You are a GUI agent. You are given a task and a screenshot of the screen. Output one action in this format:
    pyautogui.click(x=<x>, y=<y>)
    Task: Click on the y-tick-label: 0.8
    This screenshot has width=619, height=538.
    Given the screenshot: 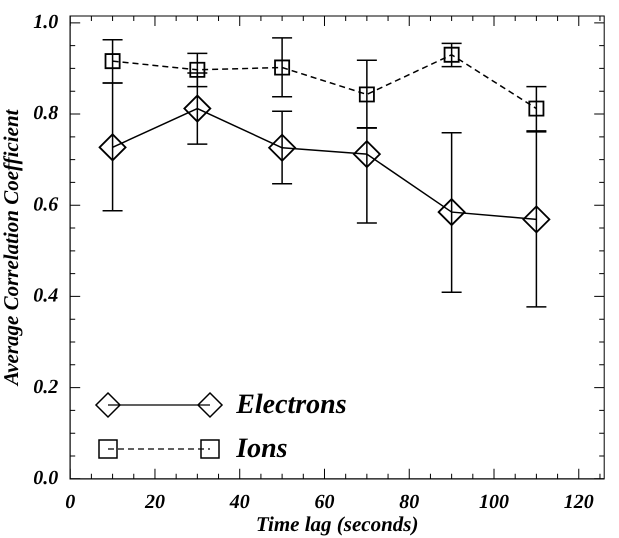 What is the action you would take?
    pyautogui.click(x=45, y=113)
    